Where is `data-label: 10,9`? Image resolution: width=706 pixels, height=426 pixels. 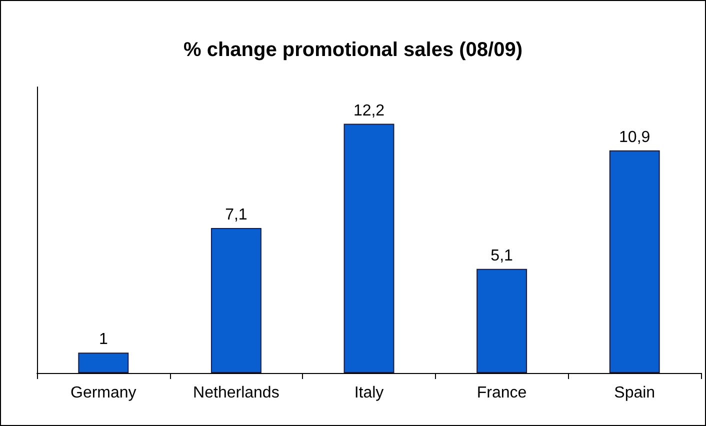
data-label: 10,9 is located at coordinates (634, 137).